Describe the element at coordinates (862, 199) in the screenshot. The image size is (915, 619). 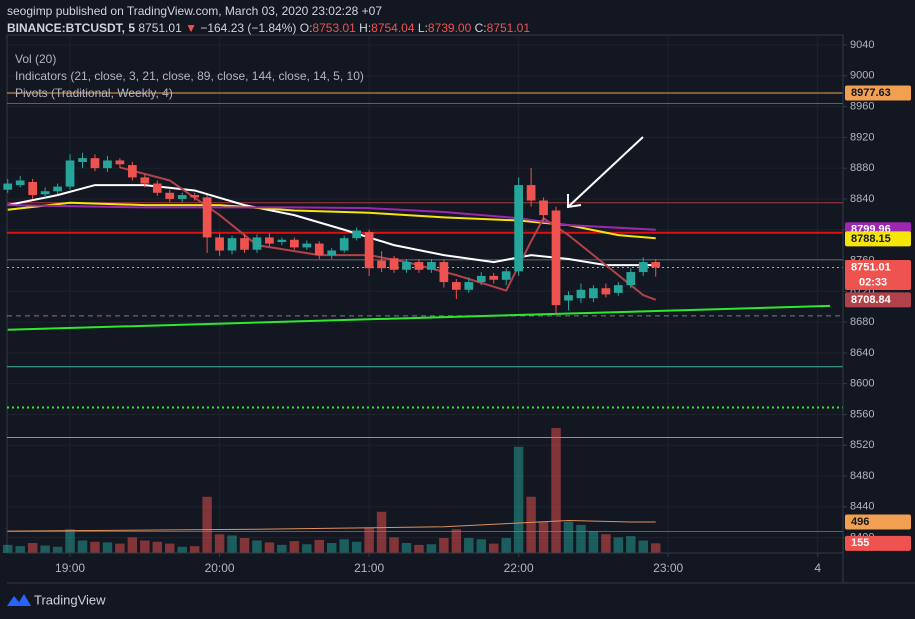
I see `y-tick-label: 8840` at that location.